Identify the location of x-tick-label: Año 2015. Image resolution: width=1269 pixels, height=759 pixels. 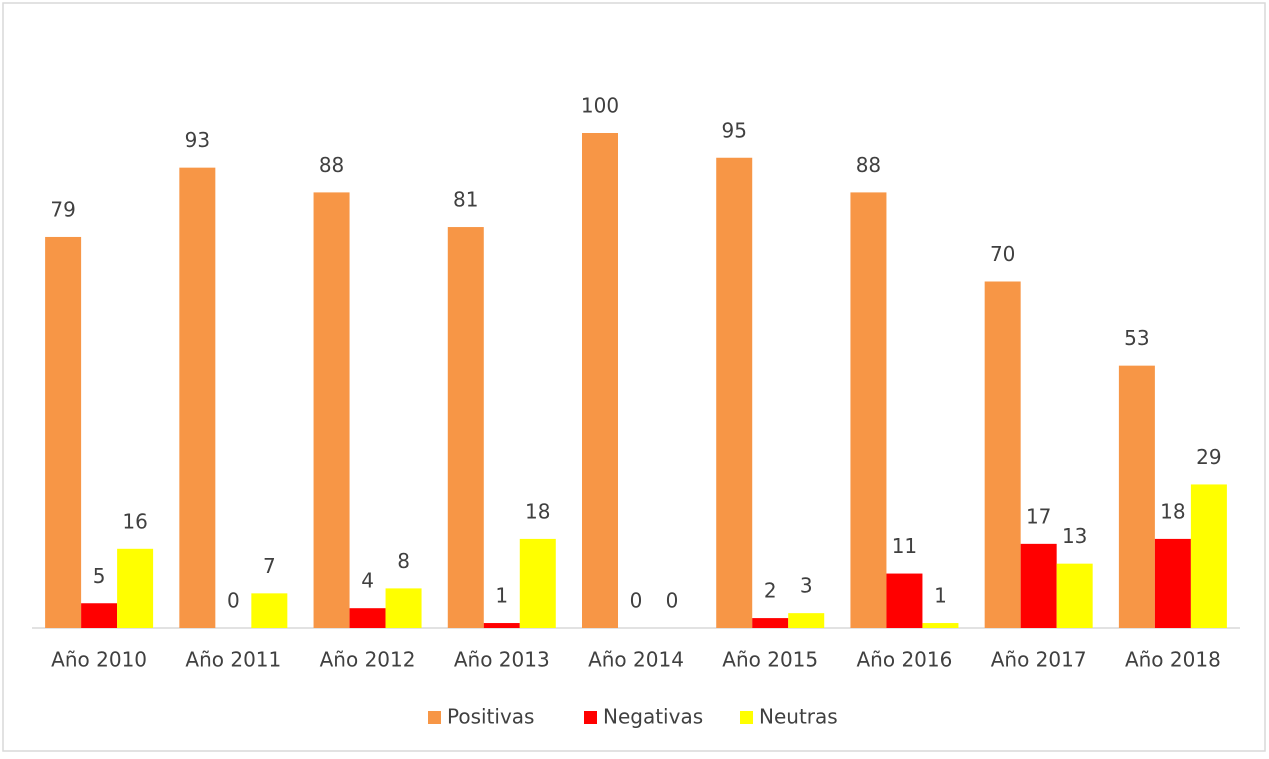
(770, 660).